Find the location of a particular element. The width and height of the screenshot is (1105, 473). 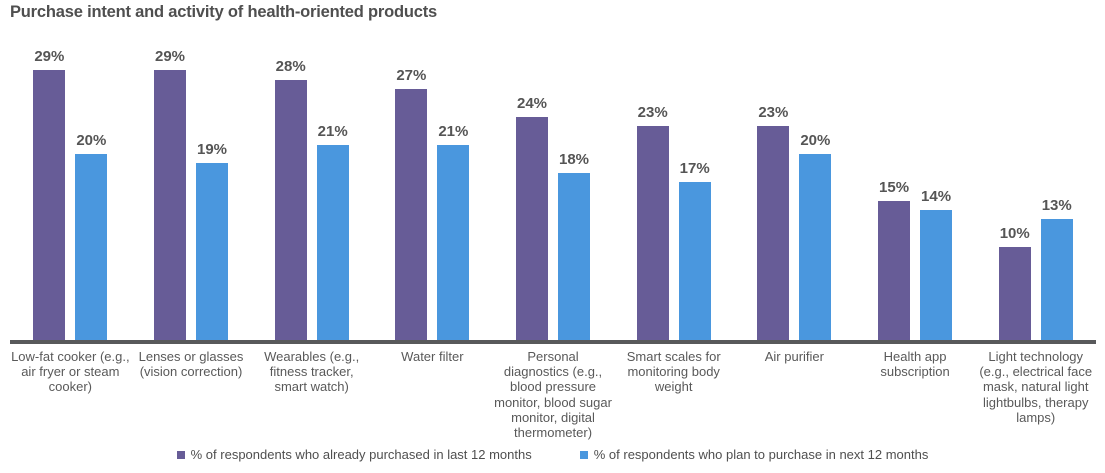

bar-value-label: 15% is located at coordinates (894, 187).